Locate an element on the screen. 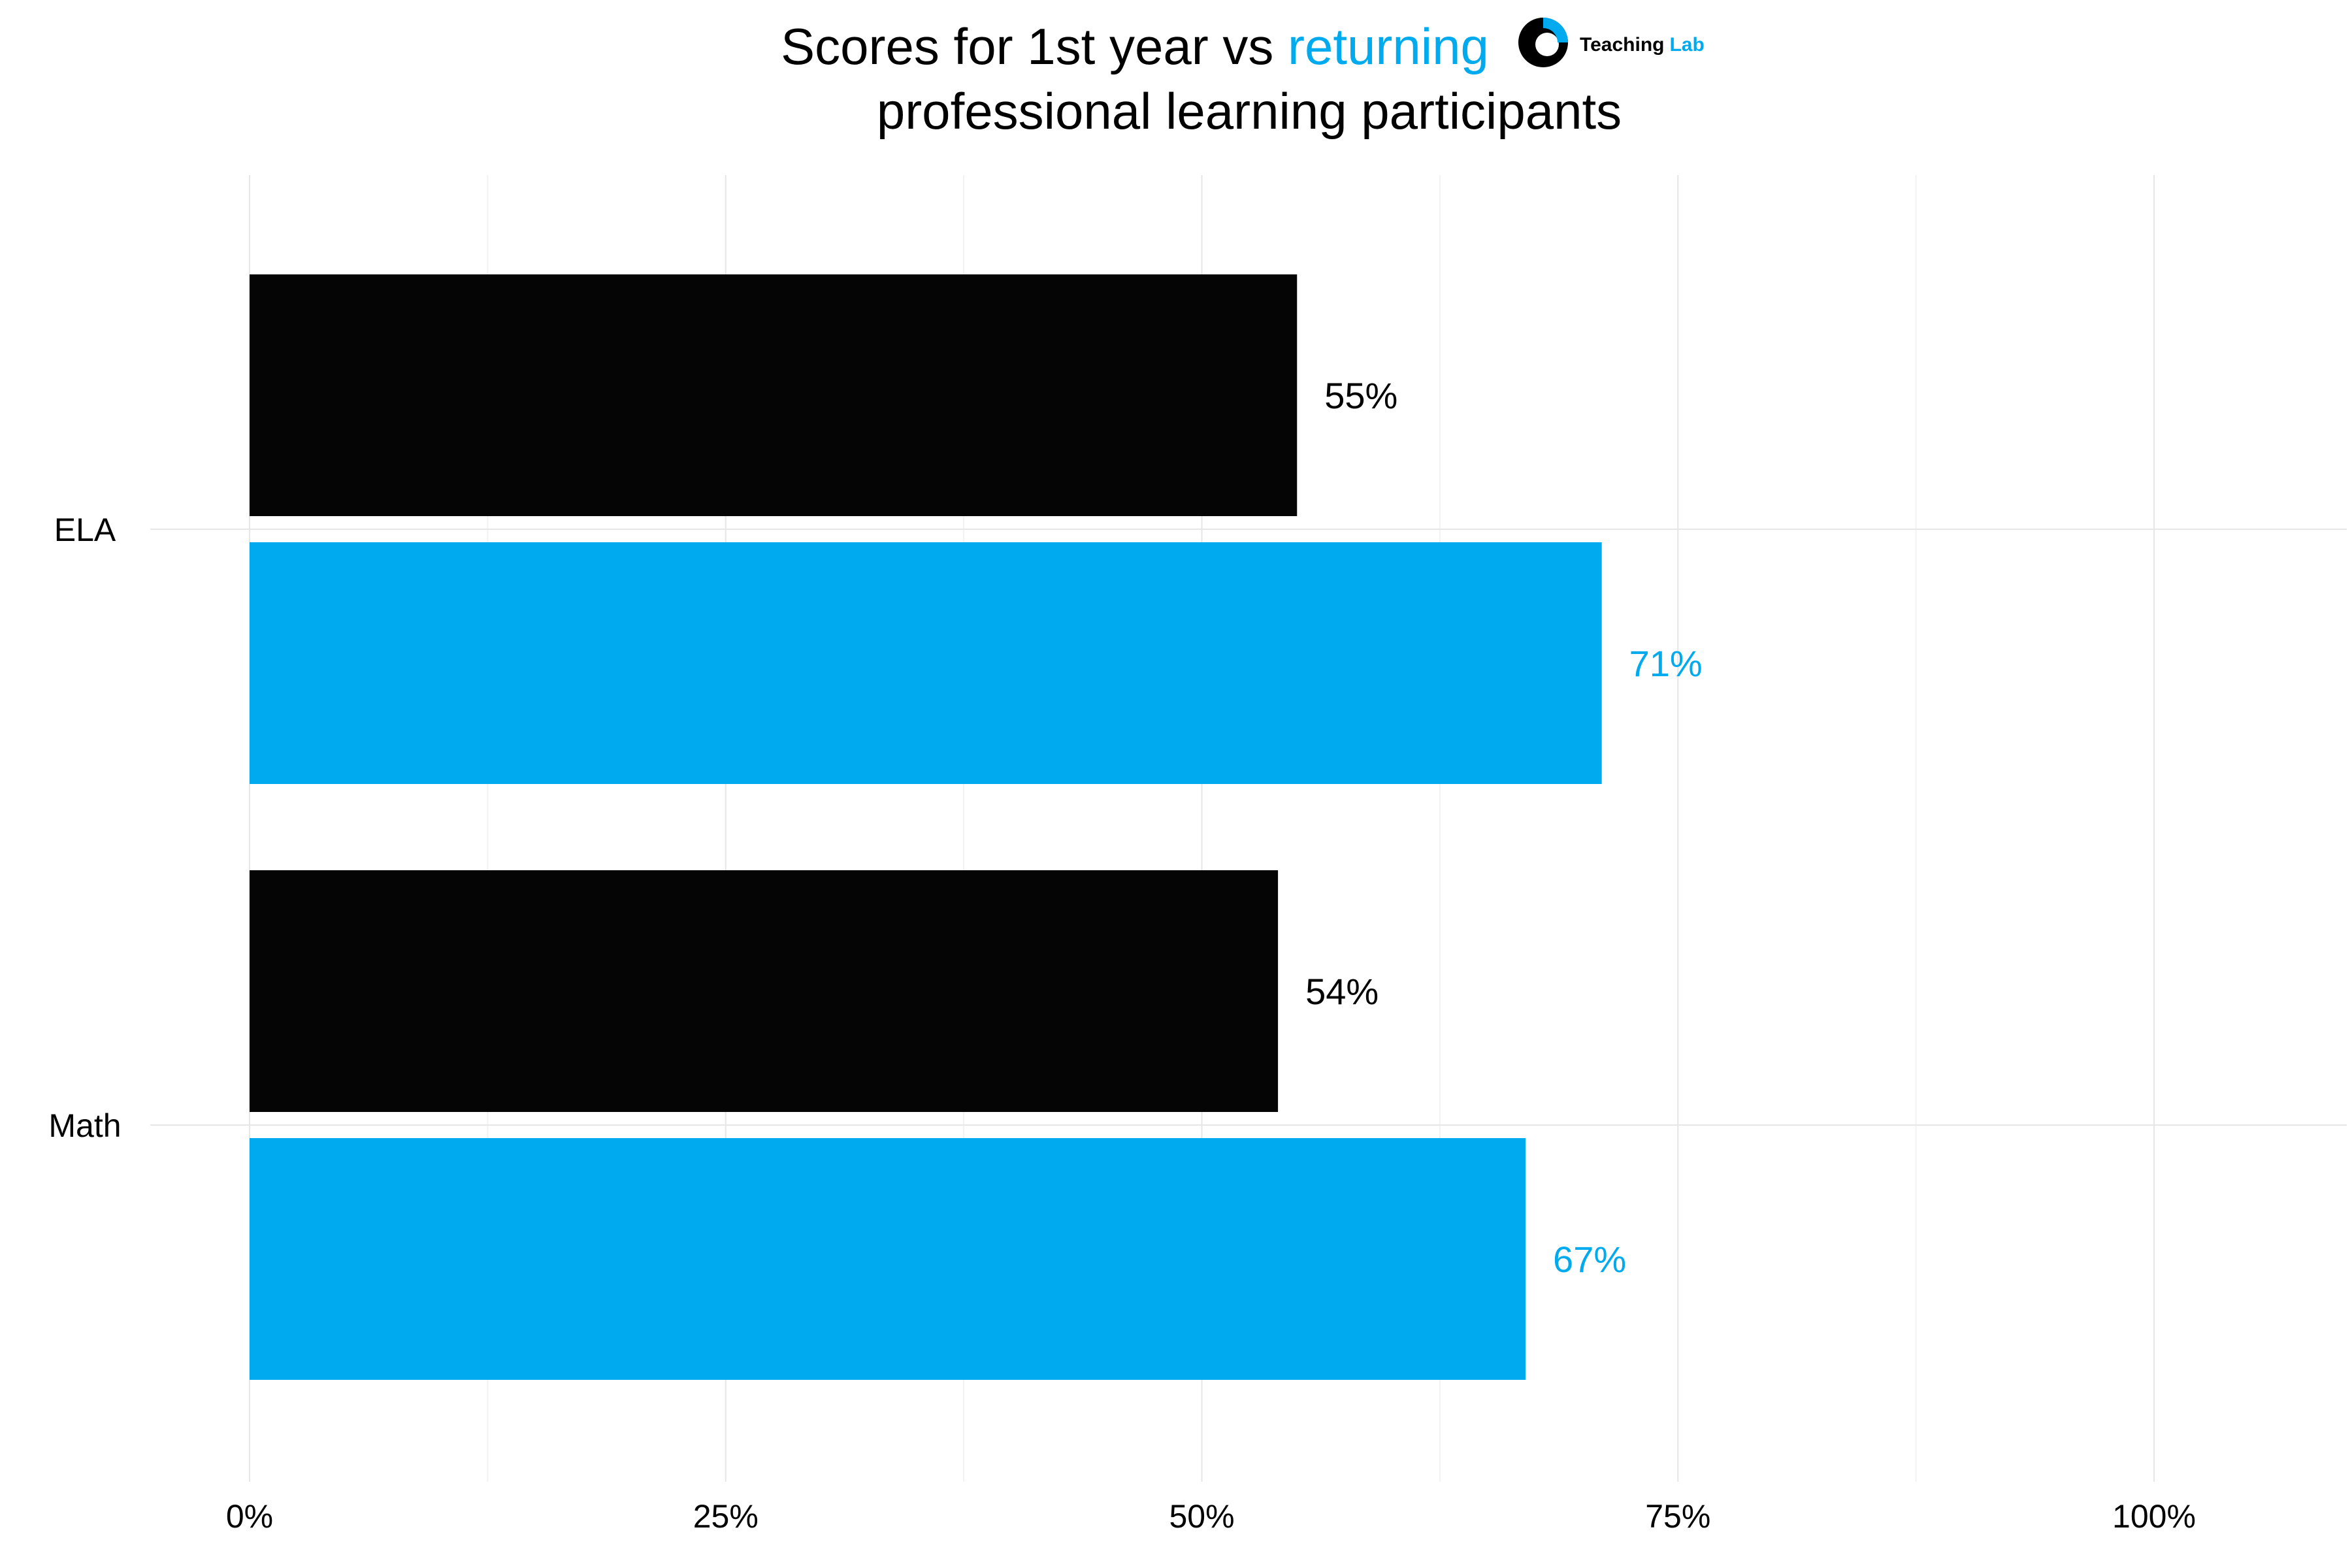 The height and width of the screenshot is (1568, 2352). chart-title-line1: Scores for 1st year vs returning is located at coordinates (1135, 46).